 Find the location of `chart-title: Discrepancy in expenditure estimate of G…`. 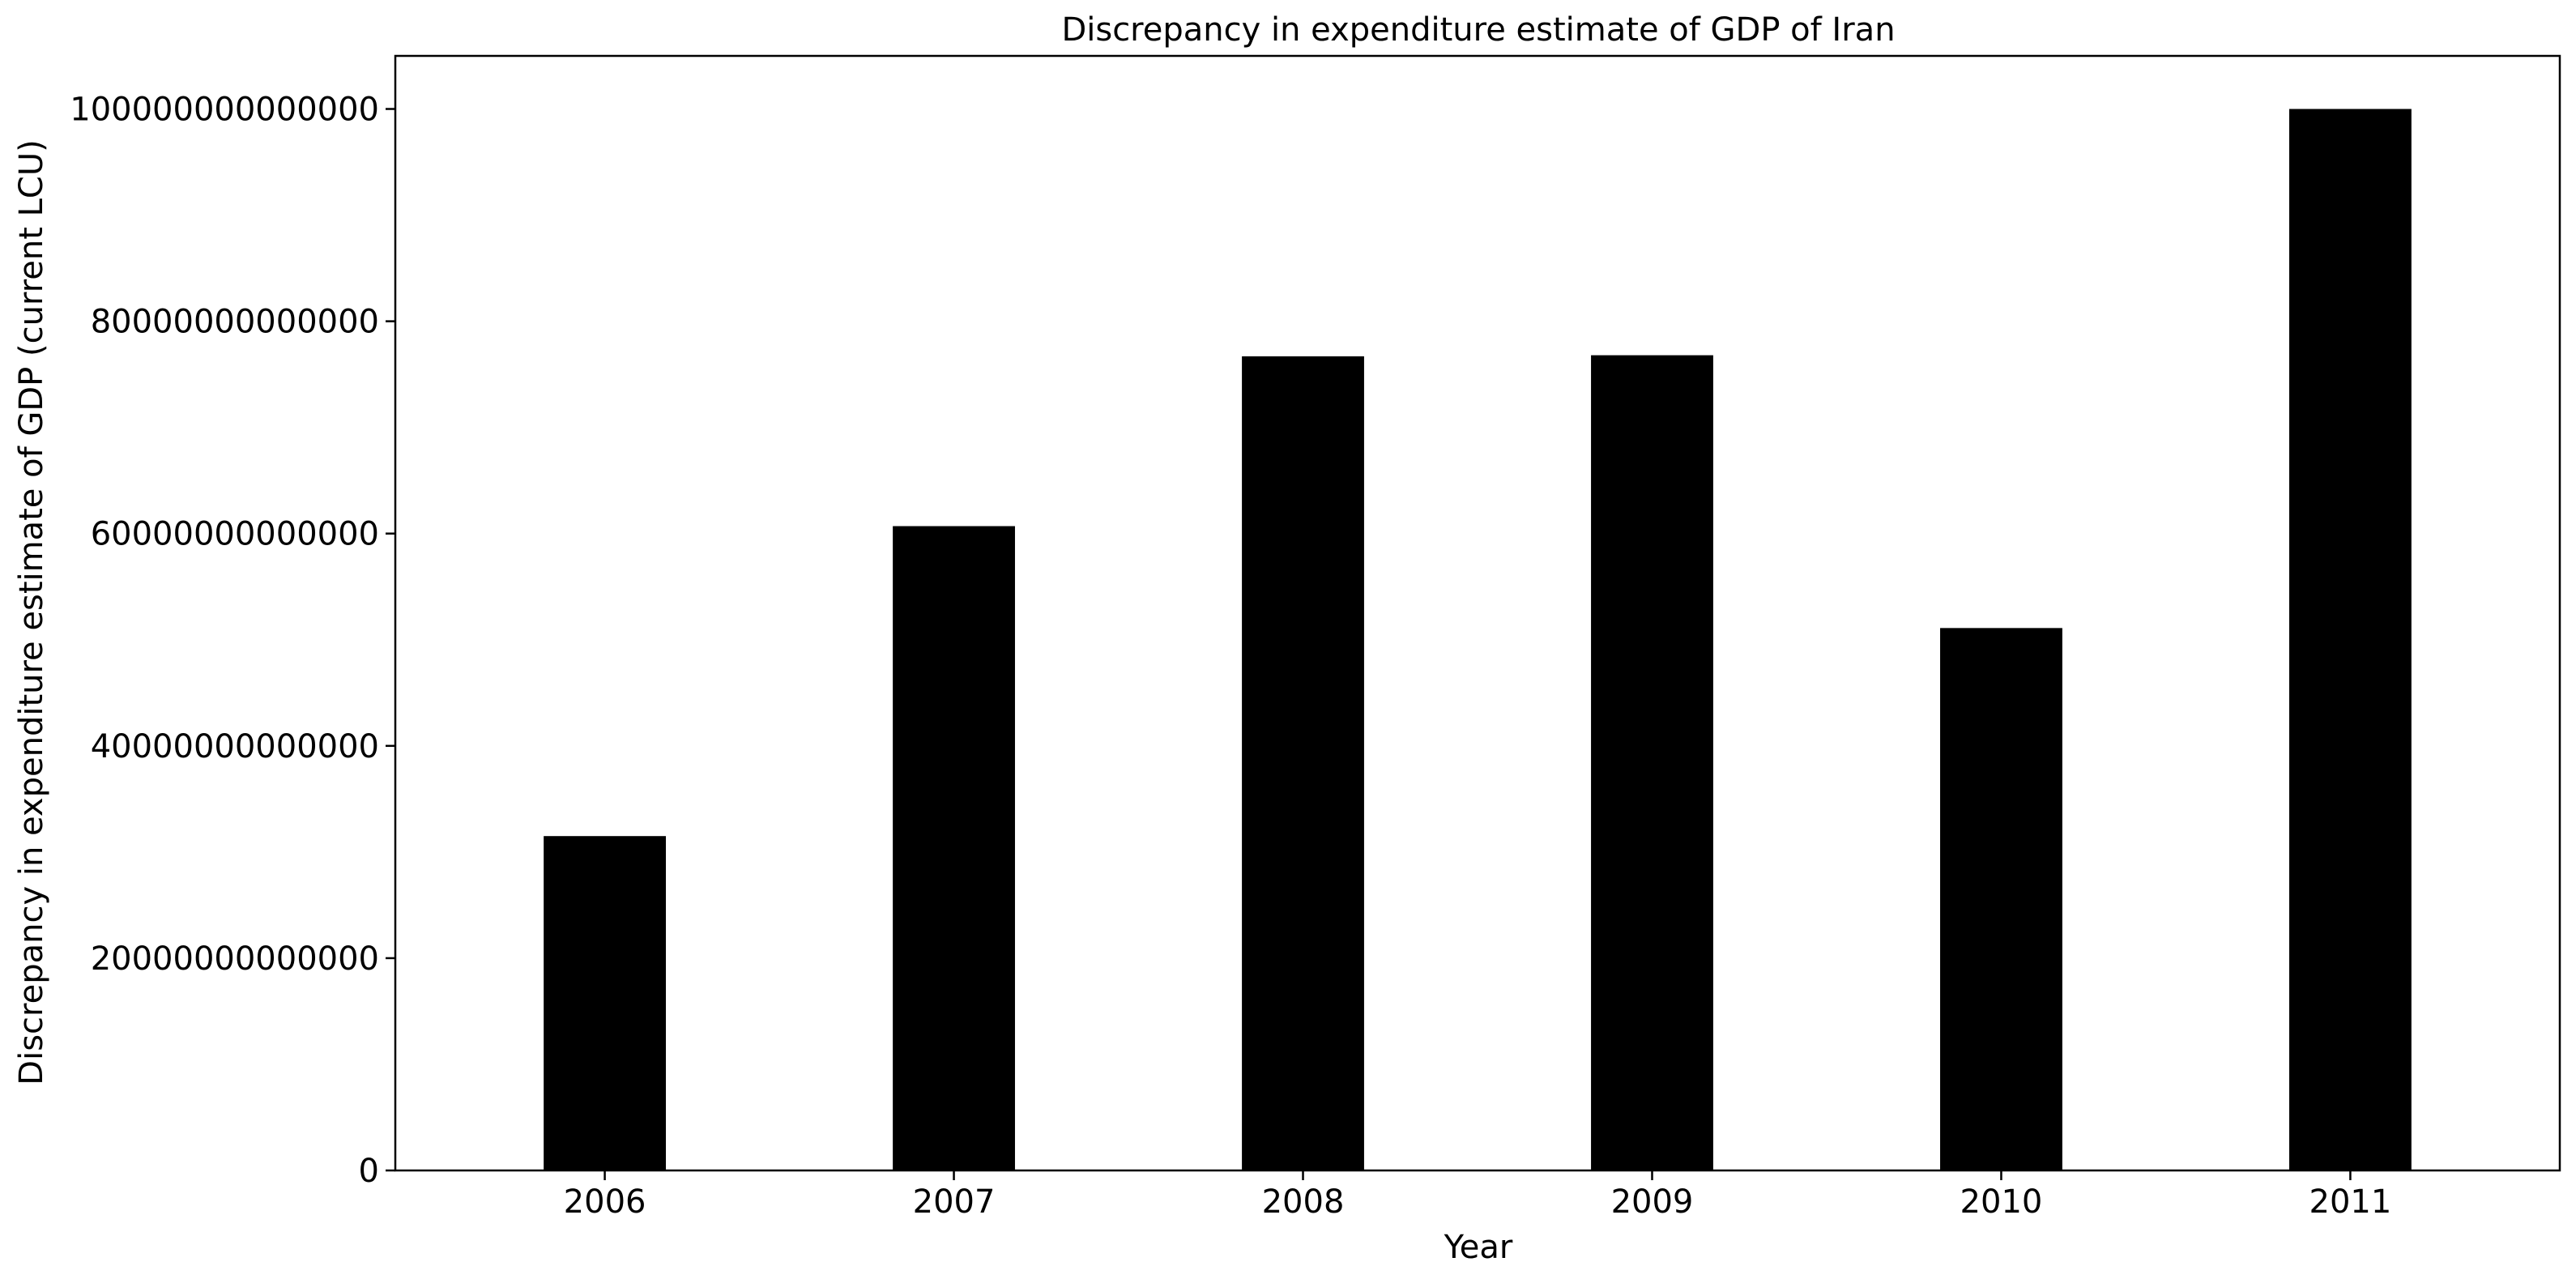

chart-title: Discrepancy in expenditure estimate of G… is located at coordinates (1478, 30).